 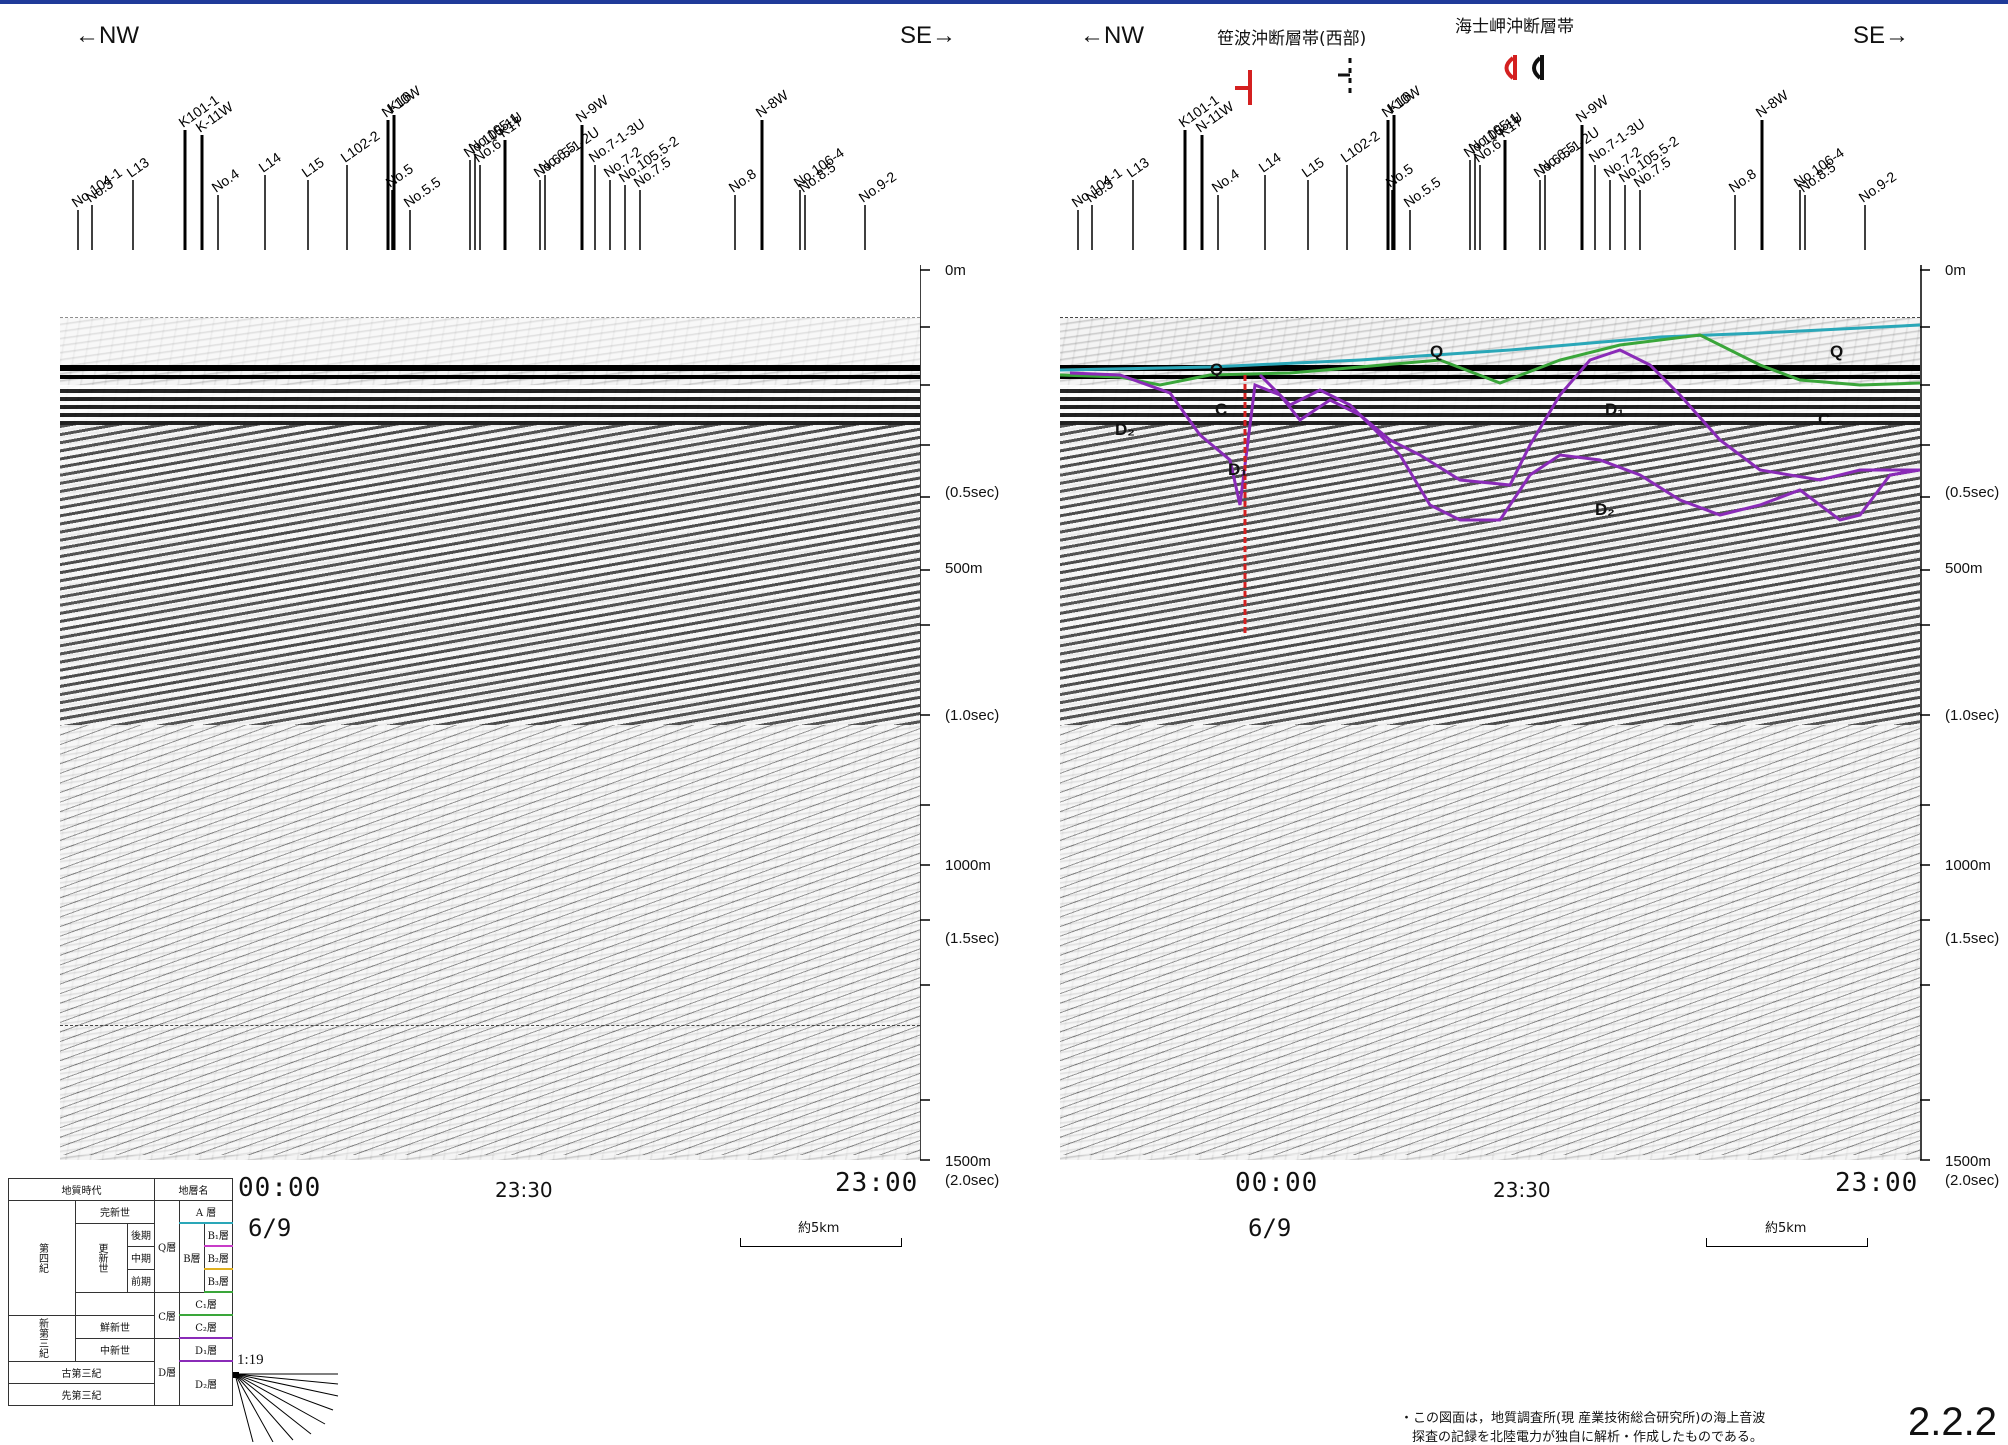 I want to click on time-label-start: 00:00, so click(x=280, y=1188).